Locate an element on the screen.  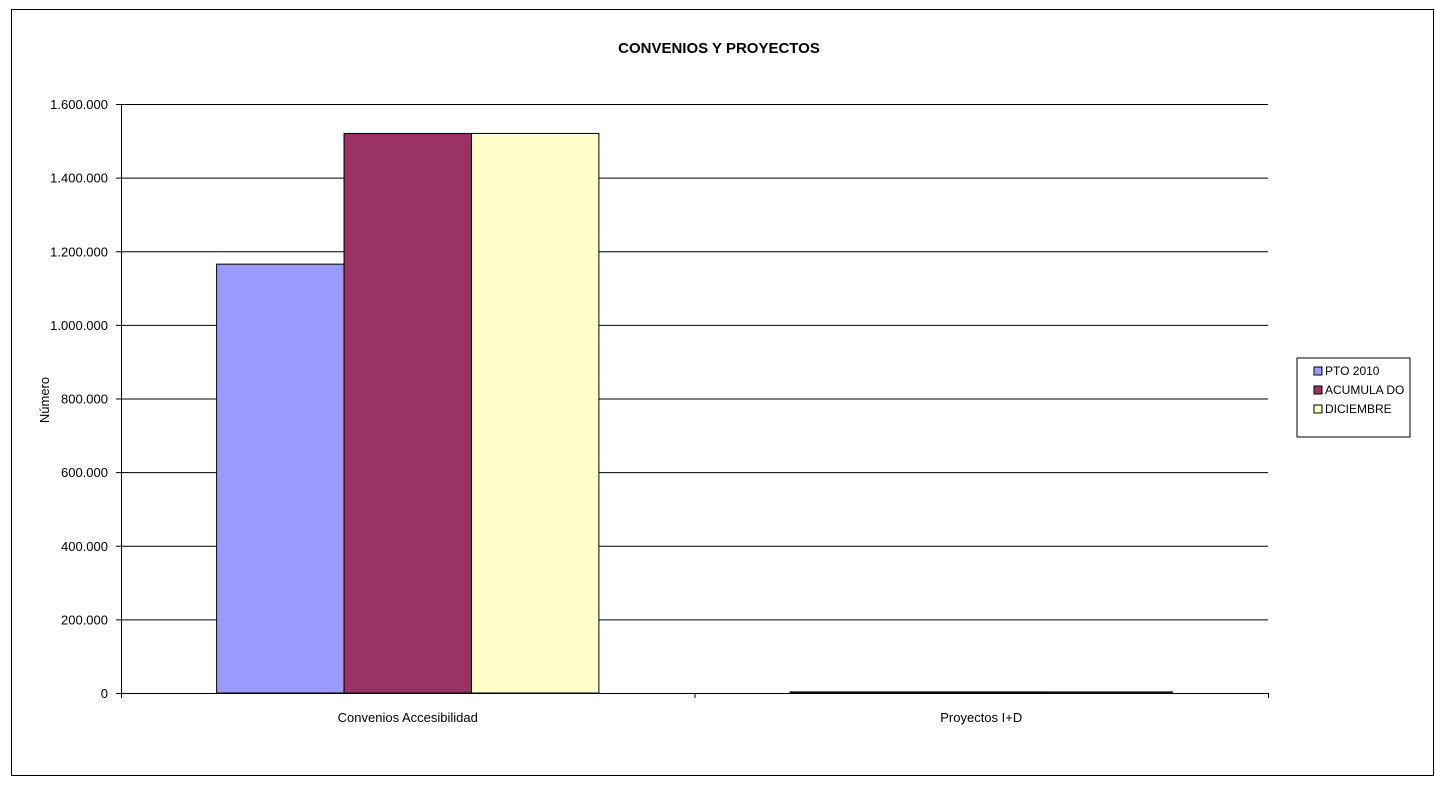
y-tick-label: 400.000 is located at coordinates (84, 546).